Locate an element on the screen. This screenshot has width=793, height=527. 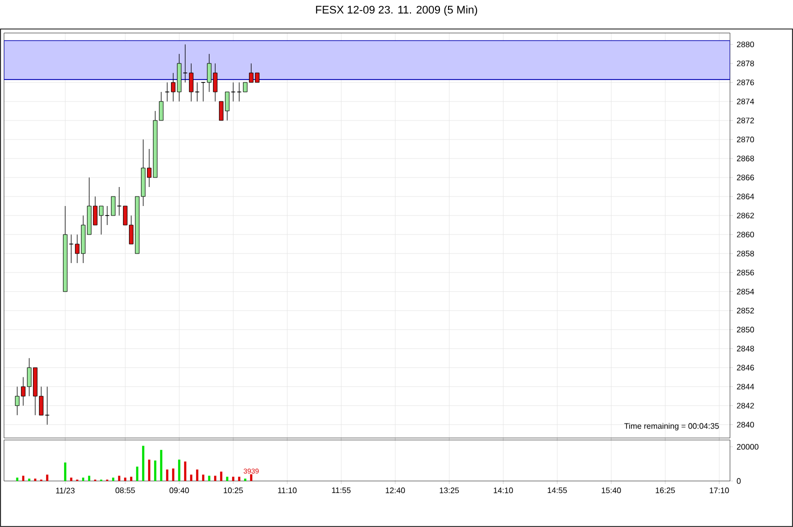
y-tick-label: 2872 is located at coordinates (745, 121).